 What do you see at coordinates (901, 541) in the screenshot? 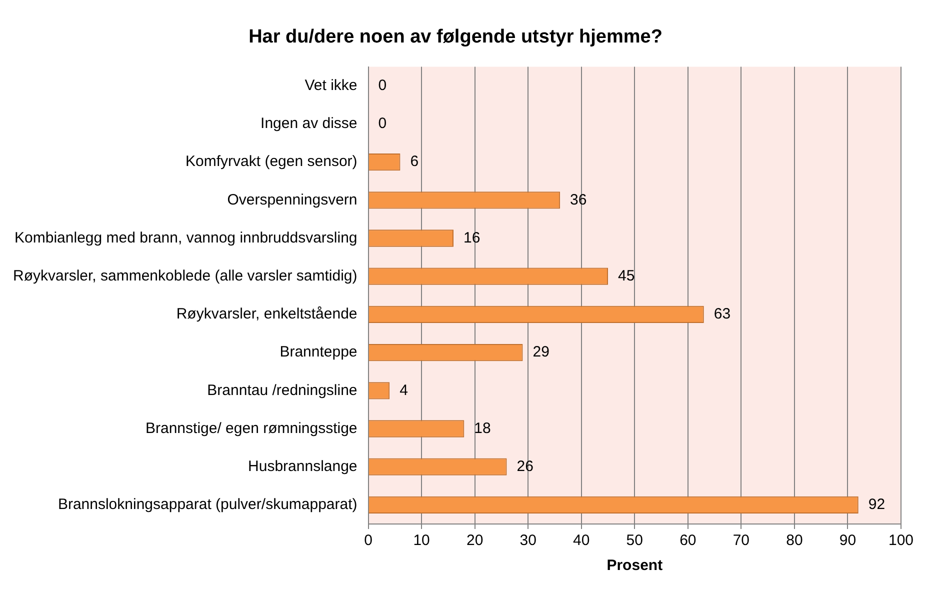
I see `x-tick-label: 100` at bounding box center [901, 541].